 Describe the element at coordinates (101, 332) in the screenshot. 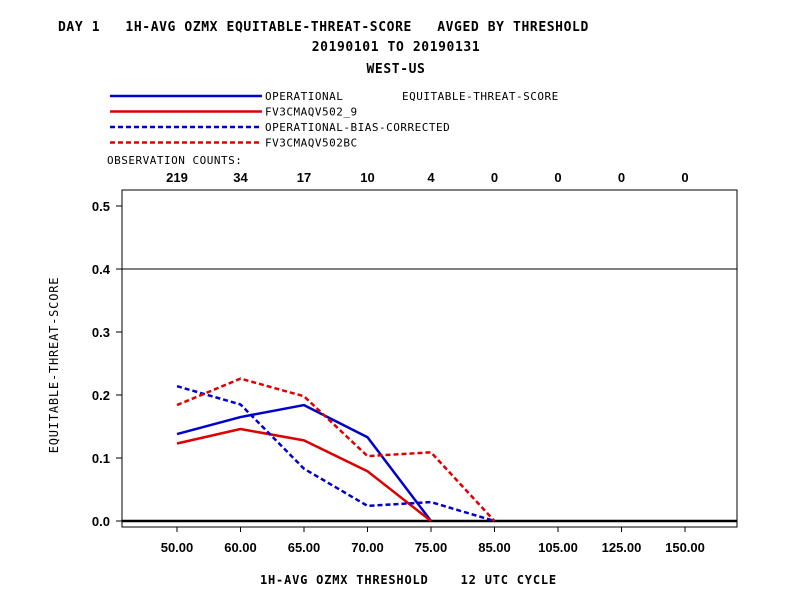

I see `y-tick-label-3: 0.3` at that location.